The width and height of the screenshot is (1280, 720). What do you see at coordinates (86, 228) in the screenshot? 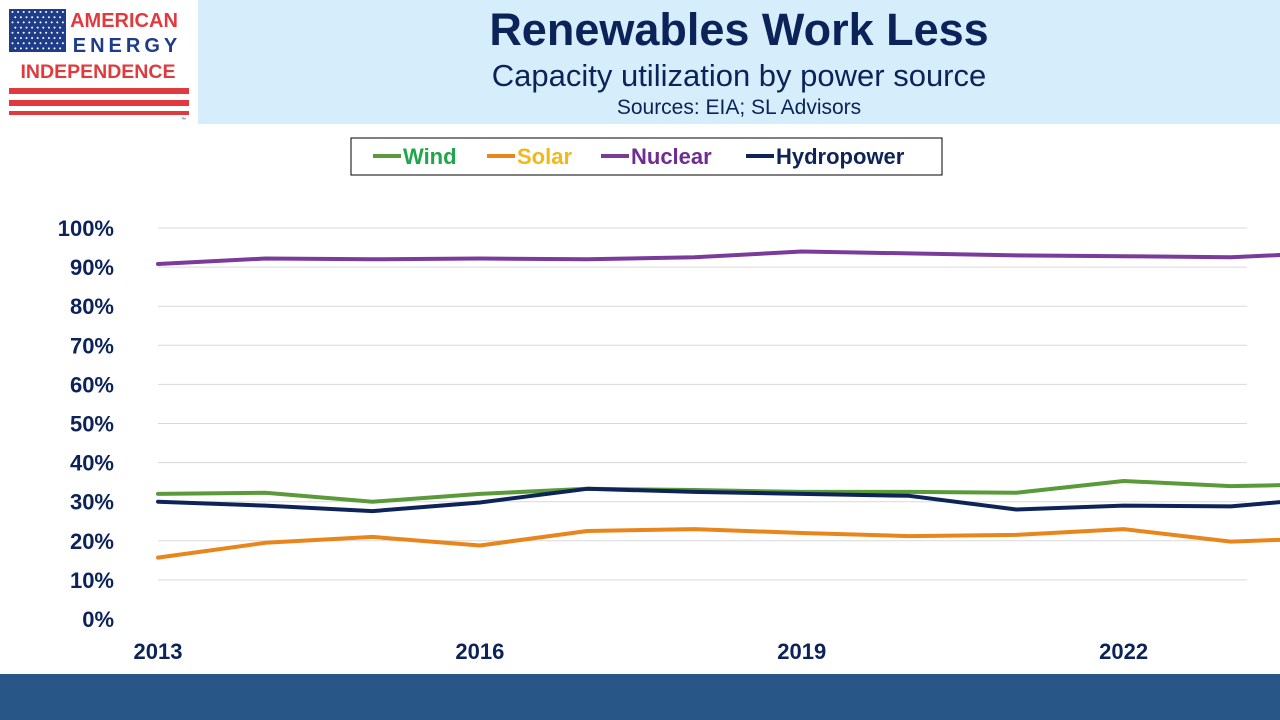
I see `y-tick-label: 100%` at bounding box center [86, 228].